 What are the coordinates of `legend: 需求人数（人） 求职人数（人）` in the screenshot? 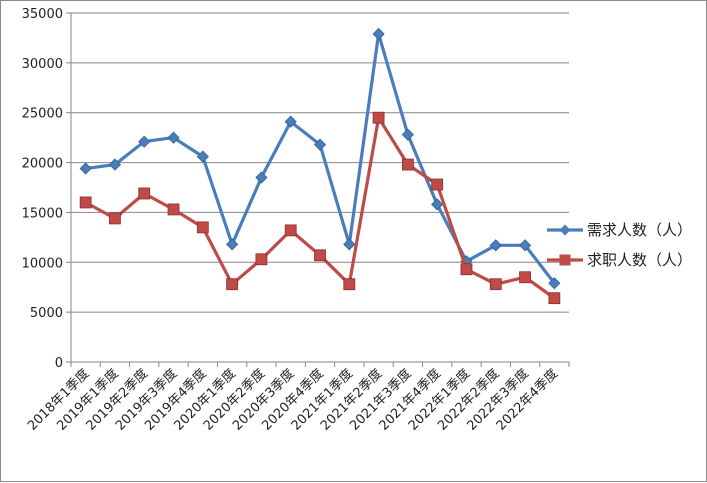 It's located at (619, 245).